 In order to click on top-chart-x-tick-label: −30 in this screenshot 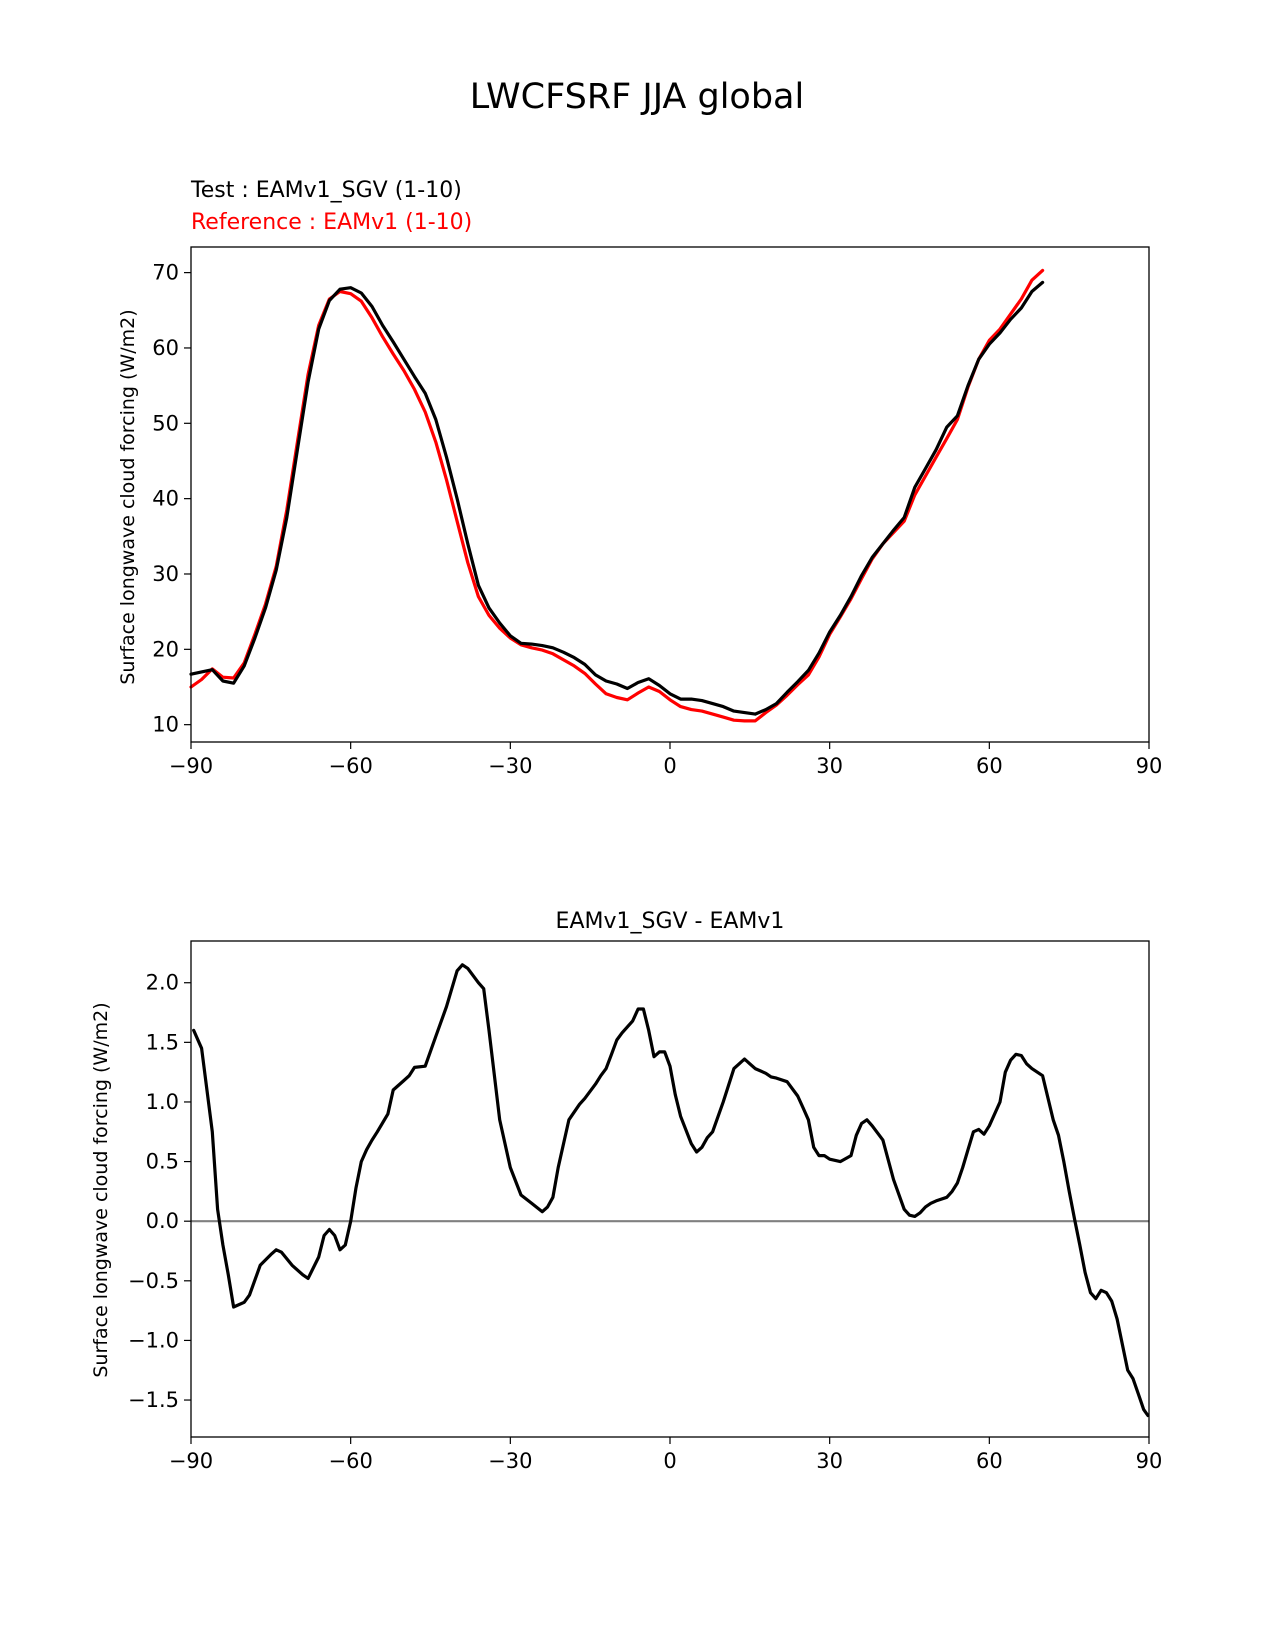, I will do `click(510, 766)`.